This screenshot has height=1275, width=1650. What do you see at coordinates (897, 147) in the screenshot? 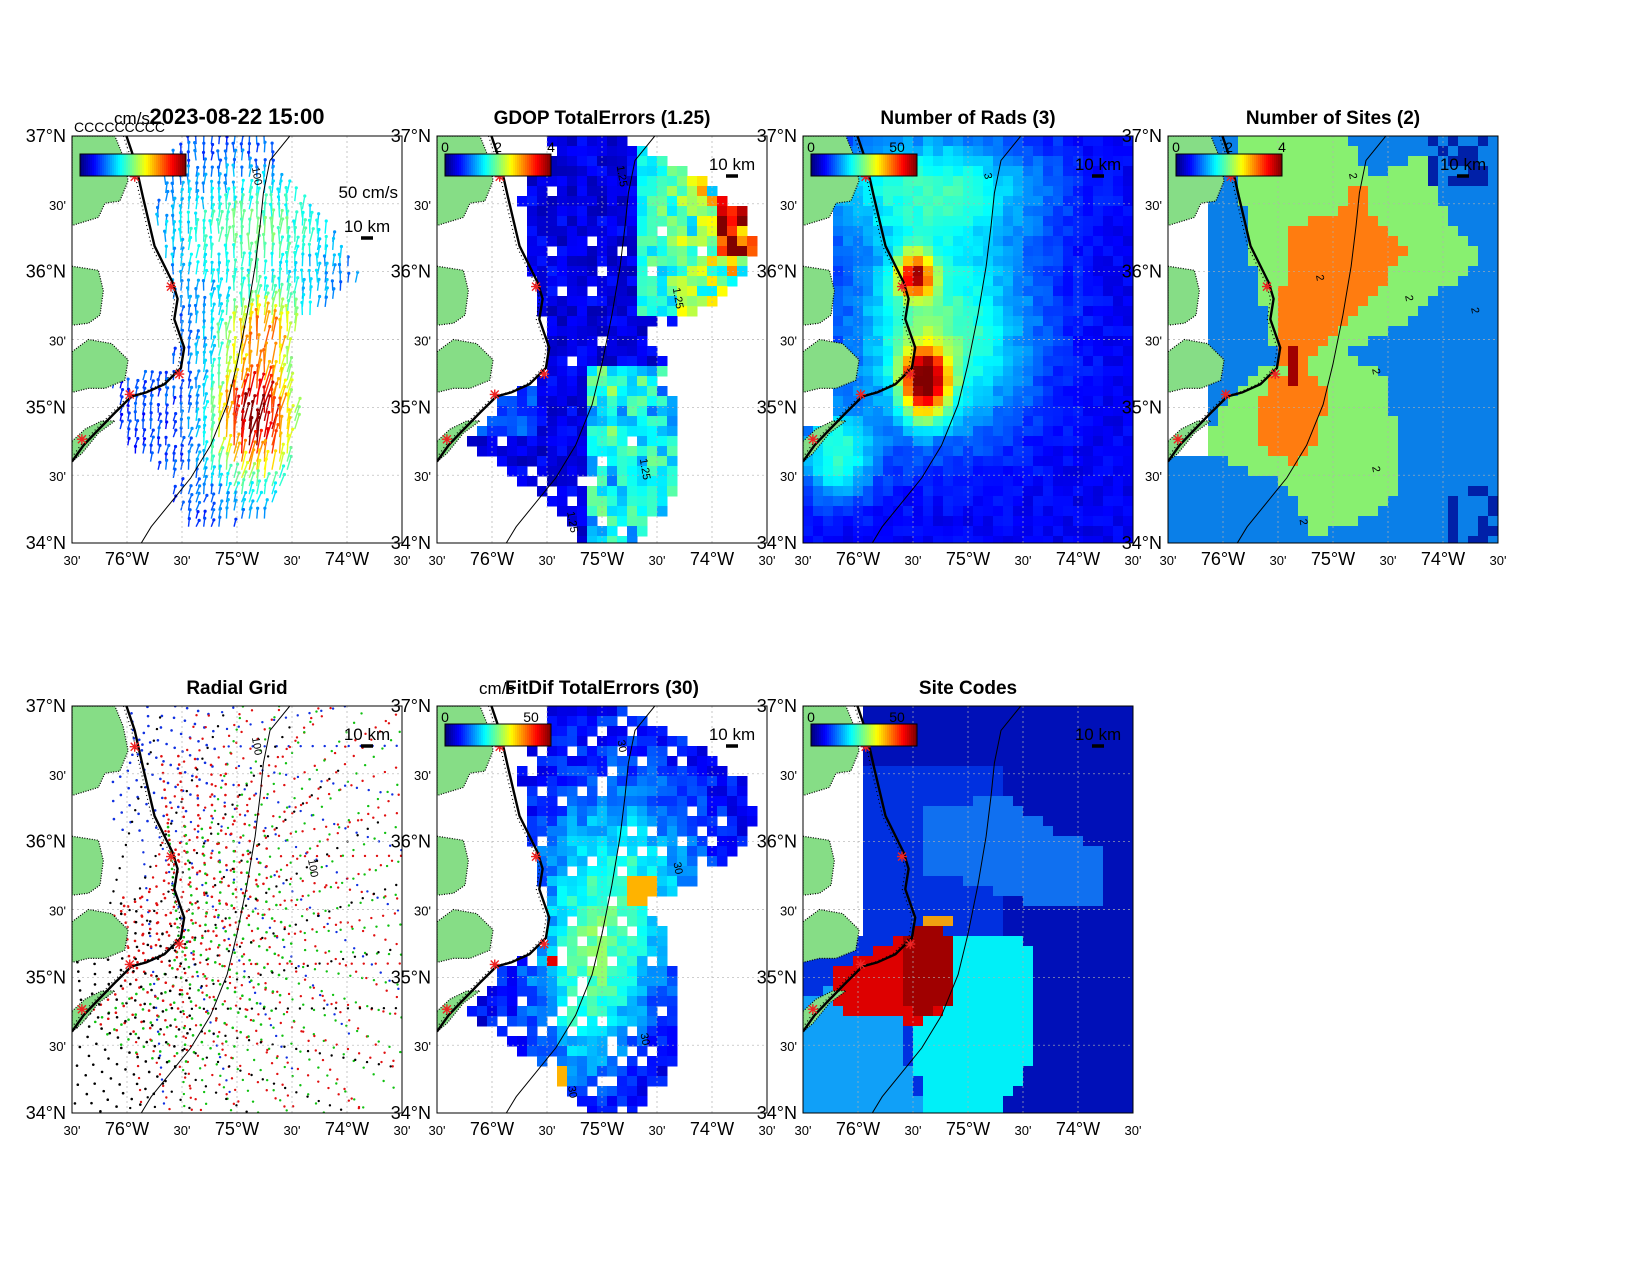
I see `colorbar-tick: 50` at bounding box center [897, 147].